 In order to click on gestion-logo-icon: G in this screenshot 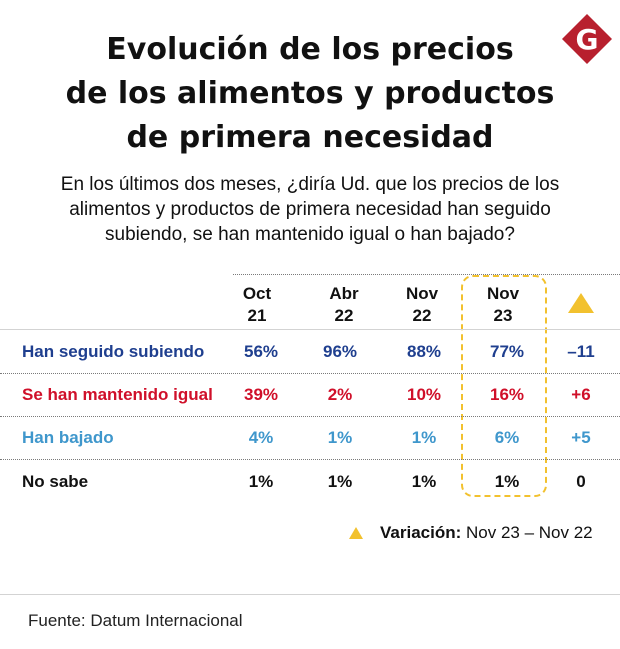, I will do `click(587, 39)`.